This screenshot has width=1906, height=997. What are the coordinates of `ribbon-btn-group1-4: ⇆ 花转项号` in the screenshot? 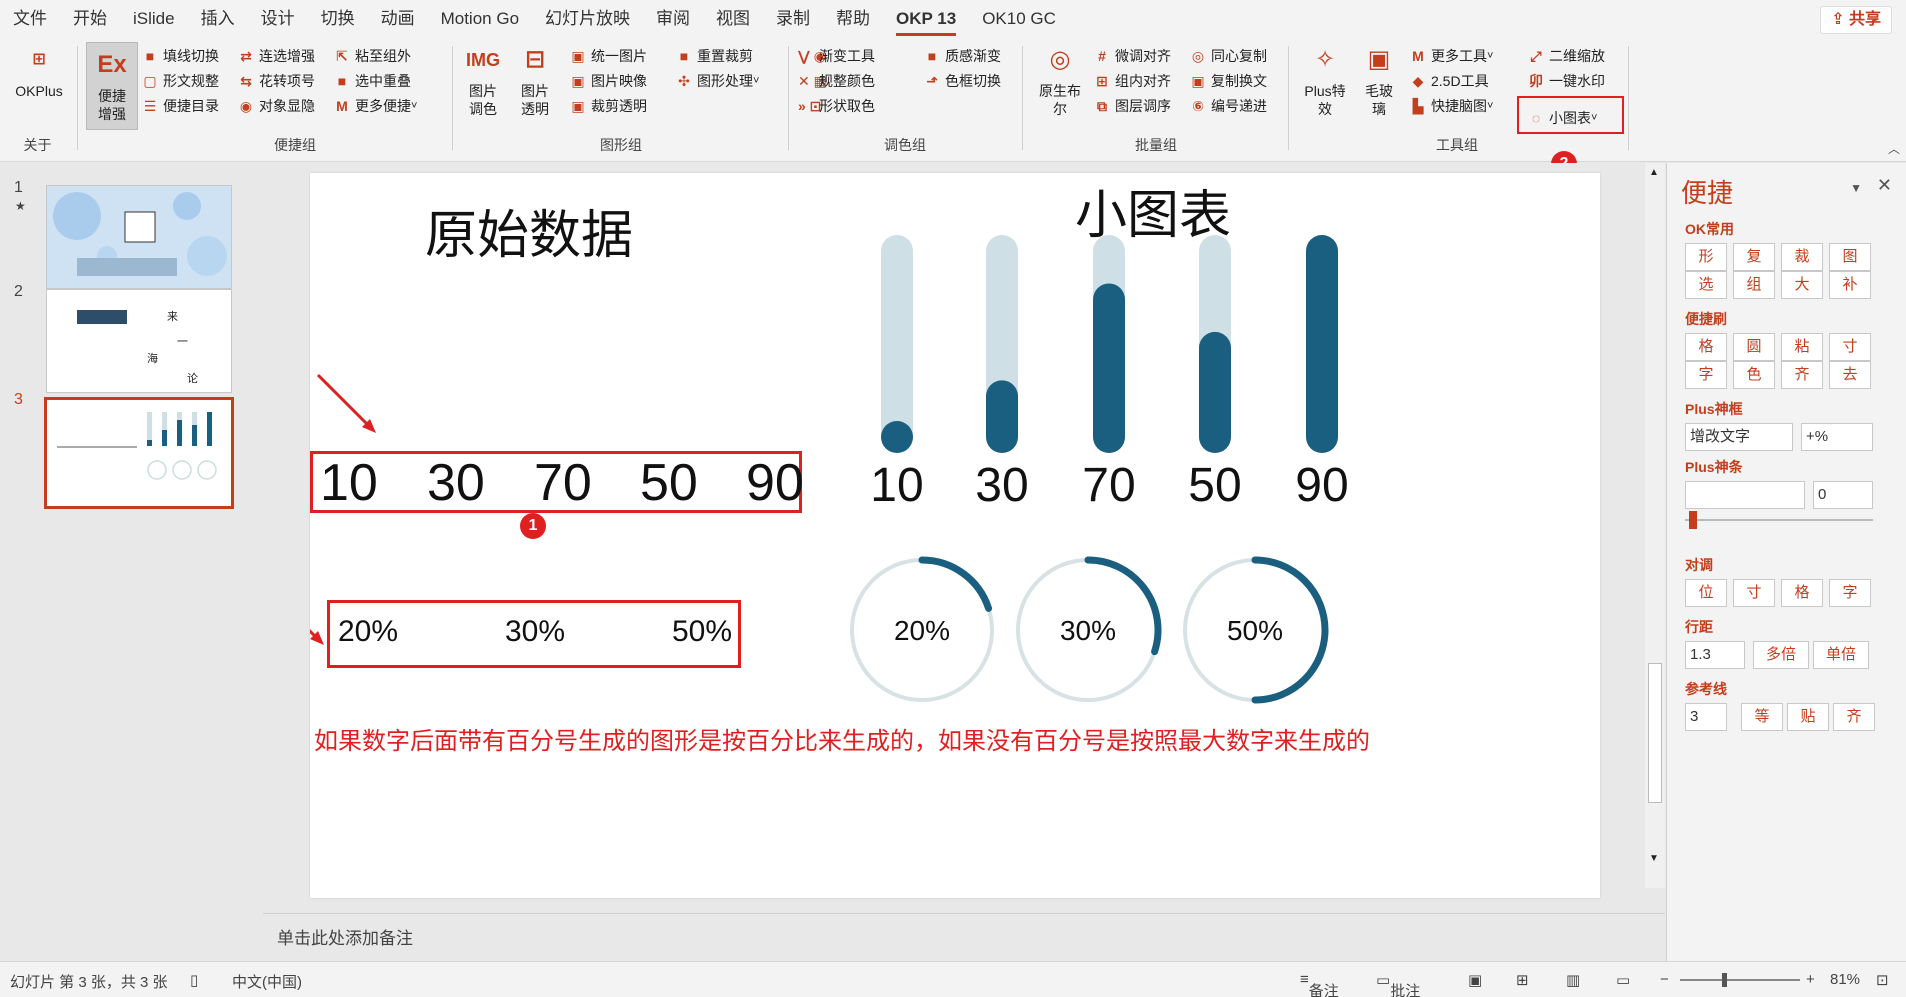 It's located at (276, 81).